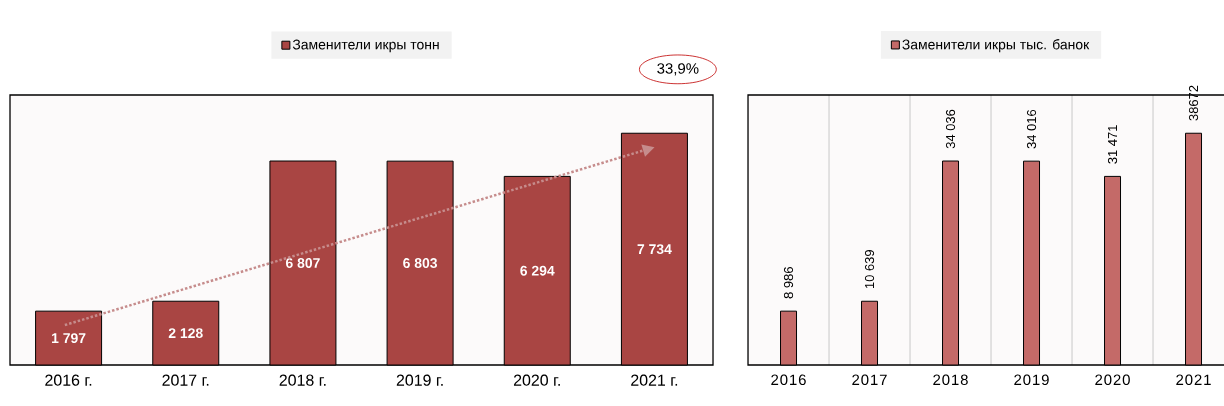 Image resolution: width=1224 pixels, height=406 pixels. I want to click on data-label: 34 036, so click(950, 129).